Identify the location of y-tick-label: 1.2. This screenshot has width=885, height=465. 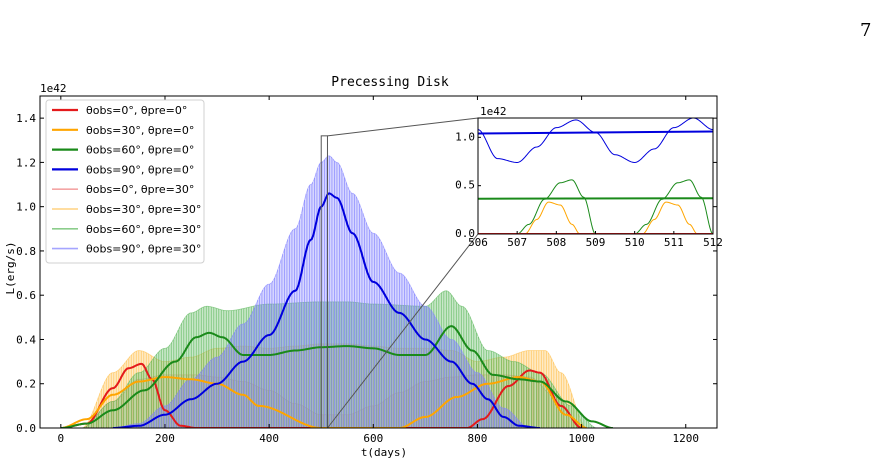
(26, 162).